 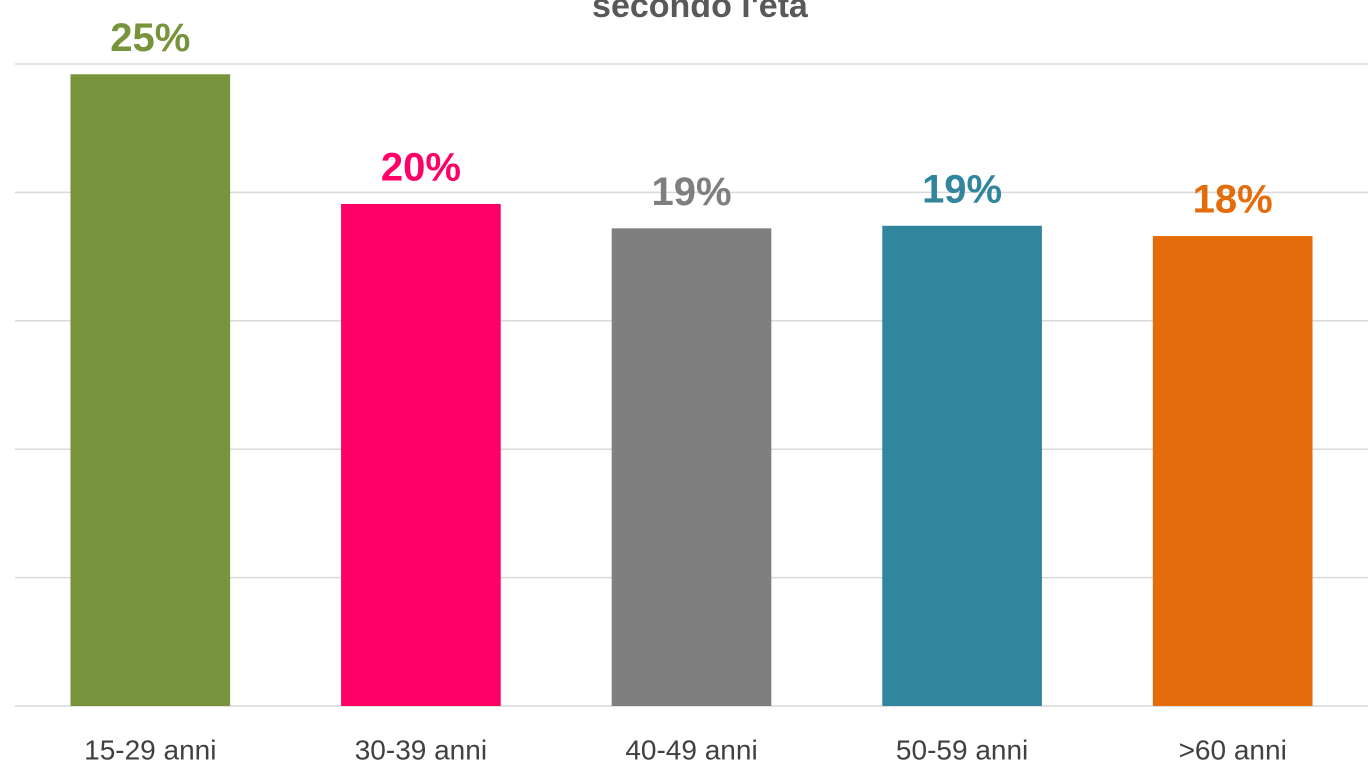 What do you see at coordinates (962, 749) in the screenshot?
I see `x-tick-label: 50-59 anni` at bounding box center [962, 749].